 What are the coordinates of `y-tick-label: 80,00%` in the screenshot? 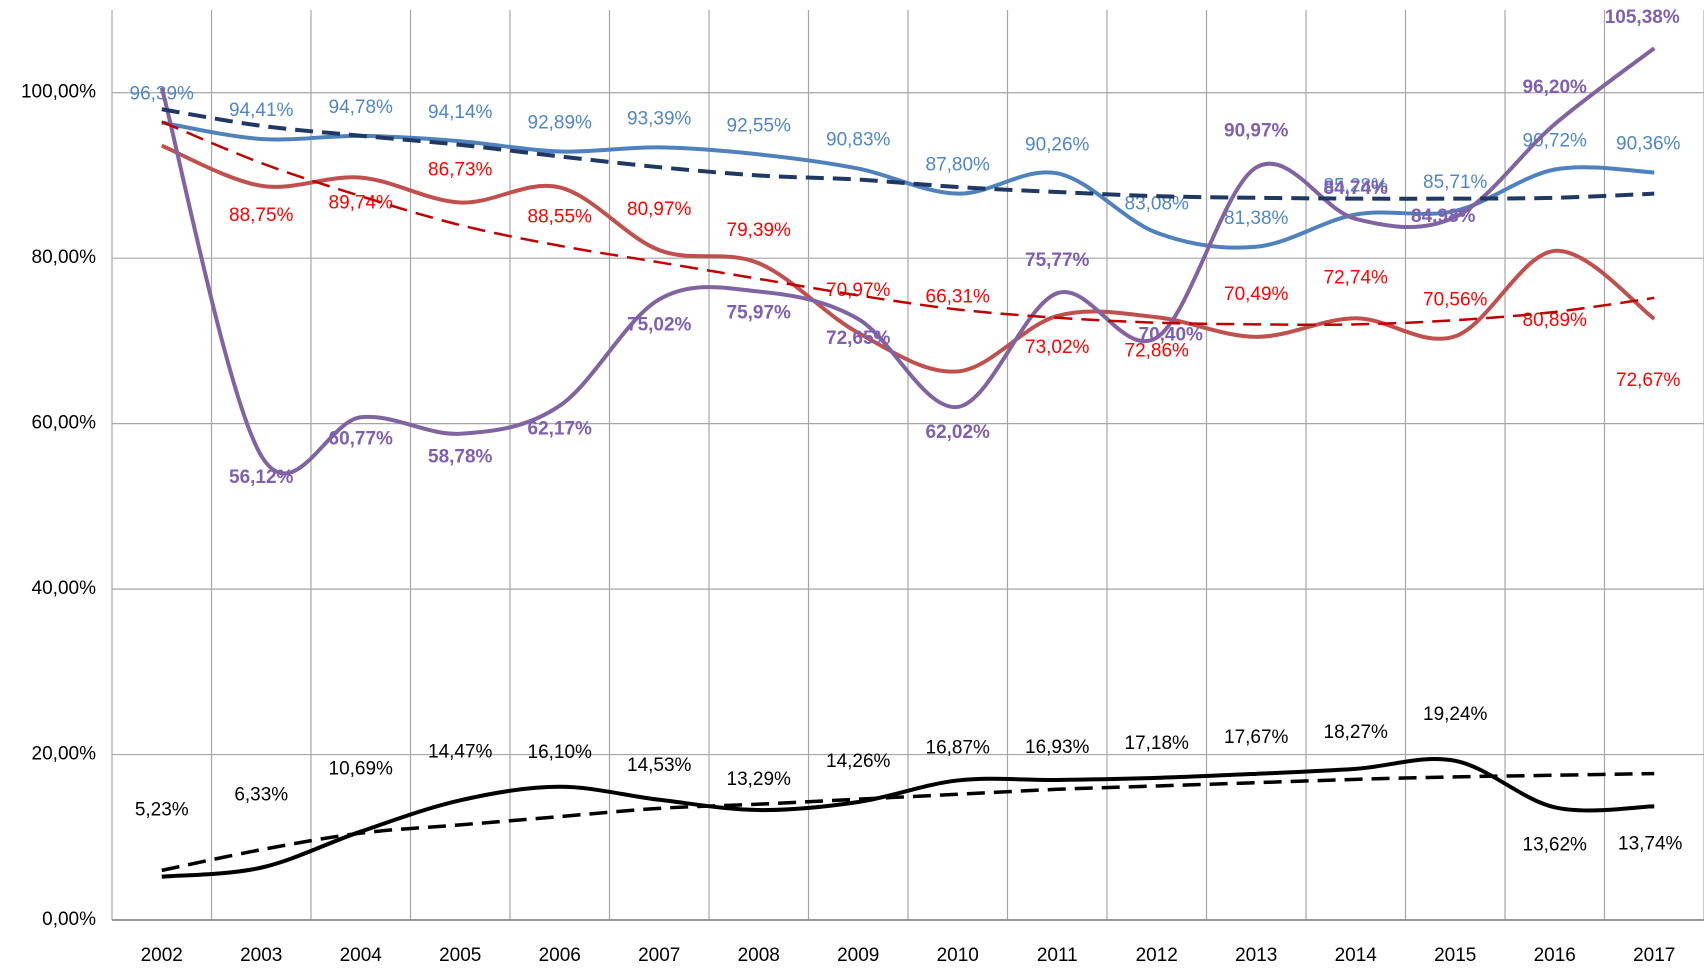 It's located at (64, 257).